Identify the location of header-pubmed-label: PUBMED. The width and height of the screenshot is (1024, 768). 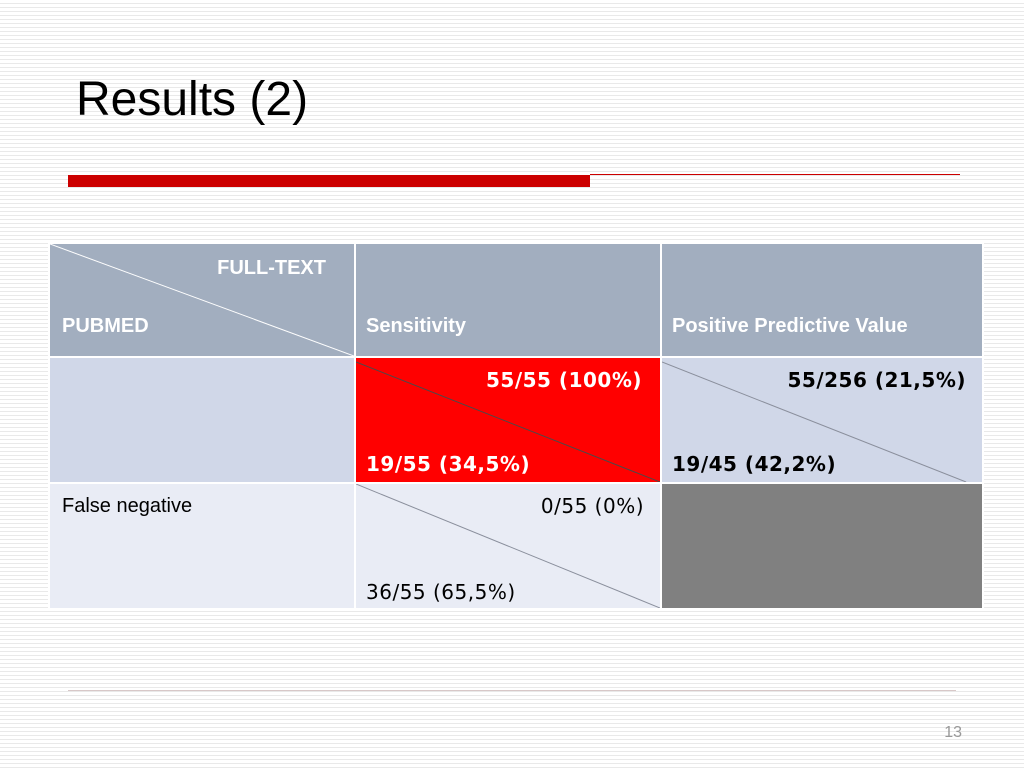
(105, 326).